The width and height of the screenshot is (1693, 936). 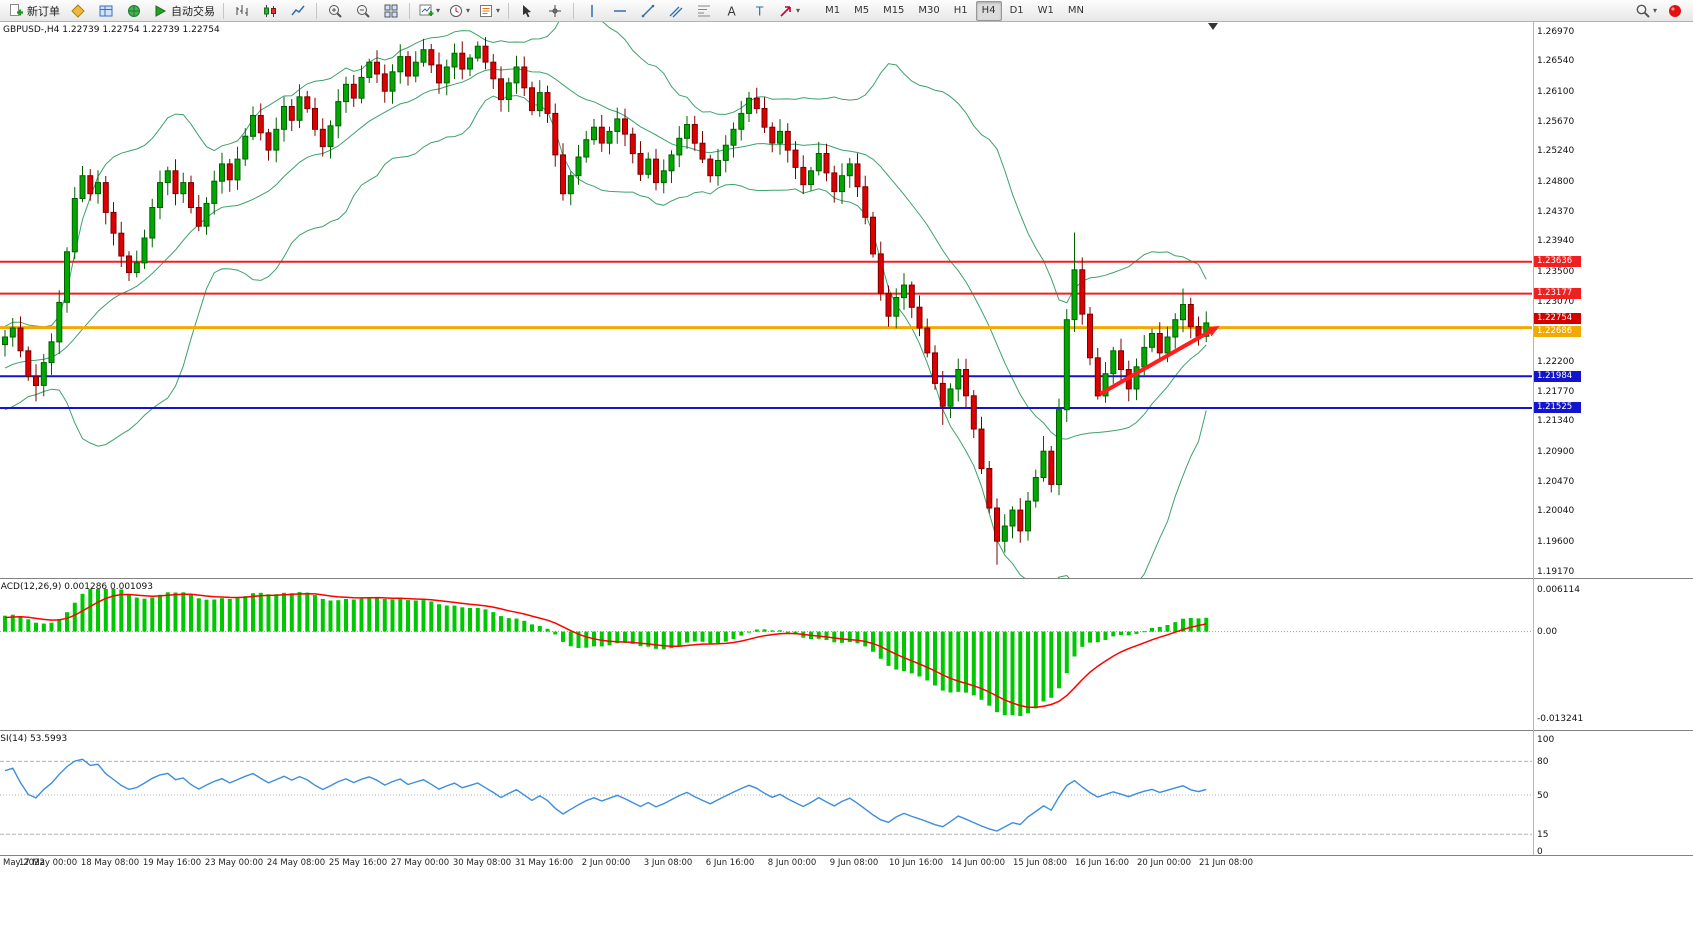 I want to click on time-axis-label: 25 May 16:00, so click(x=358, y=863).